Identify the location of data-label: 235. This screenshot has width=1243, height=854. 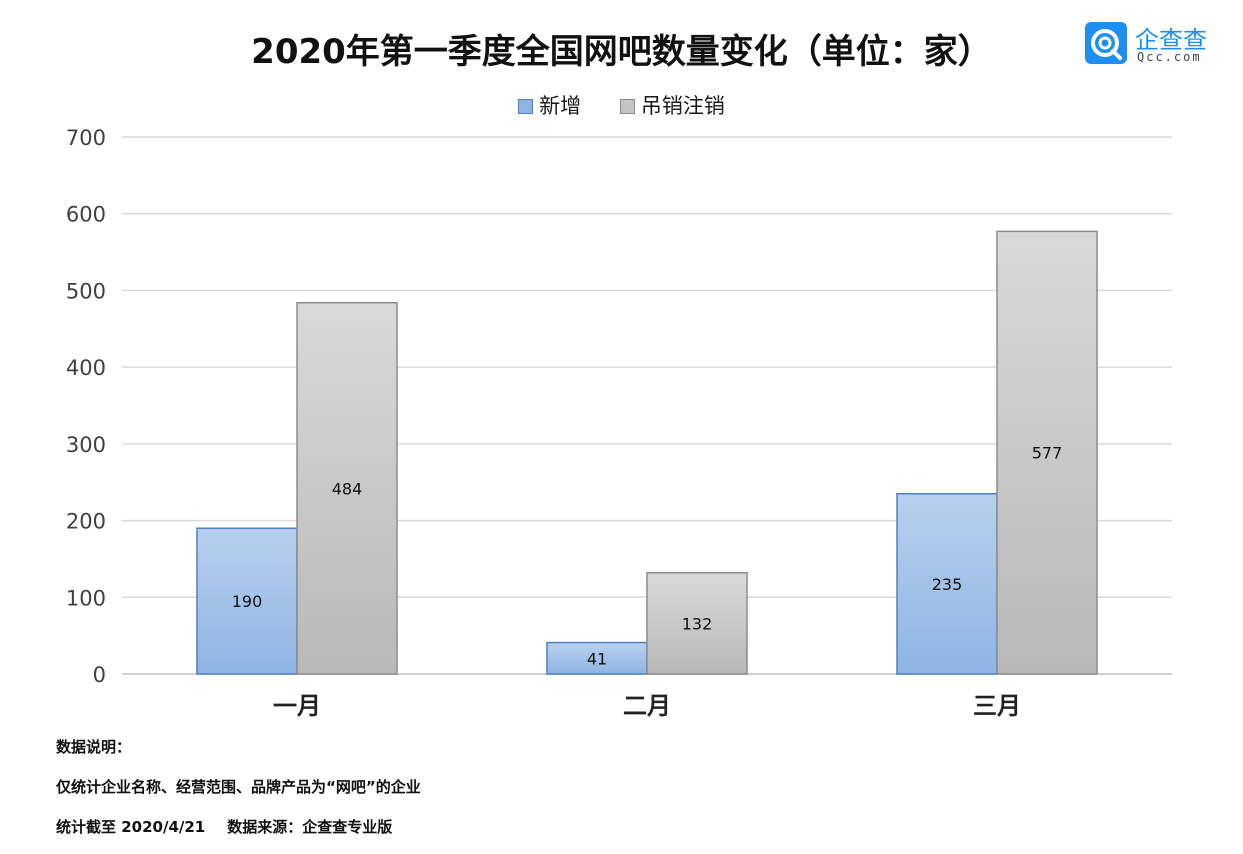
(947, 584).